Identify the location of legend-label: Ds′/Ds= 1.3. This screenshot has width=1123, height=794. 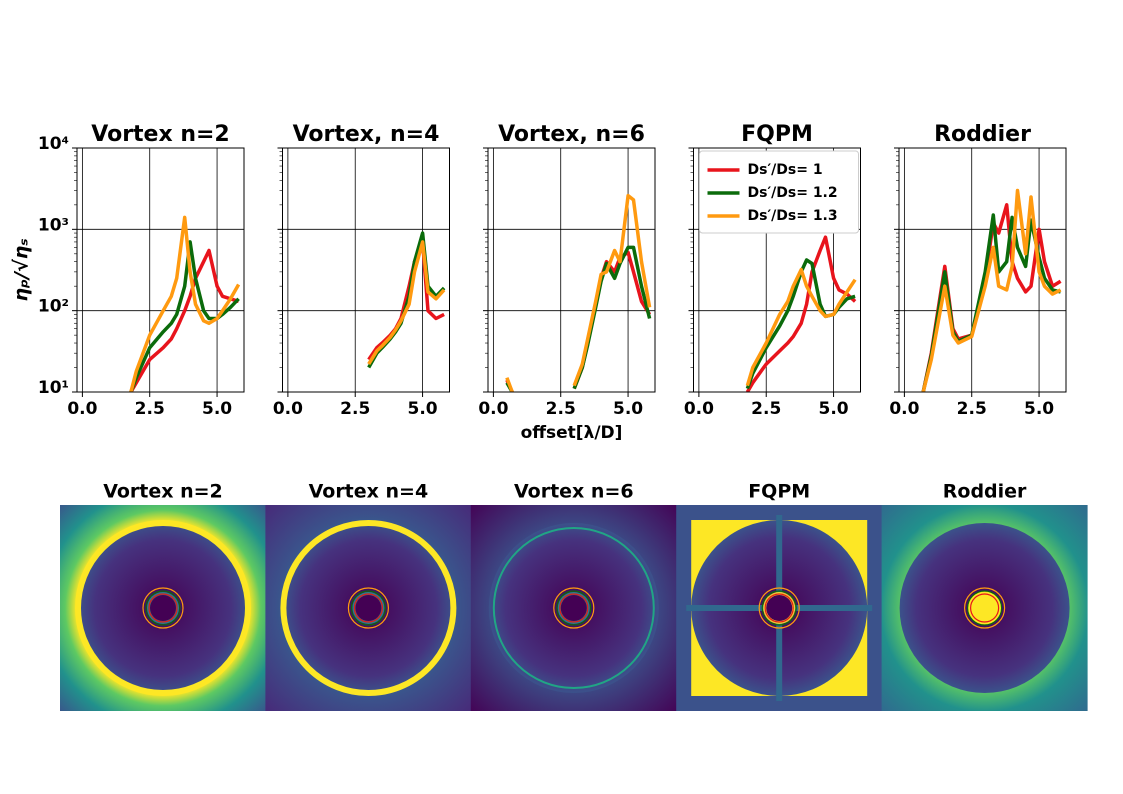
(793, 216).